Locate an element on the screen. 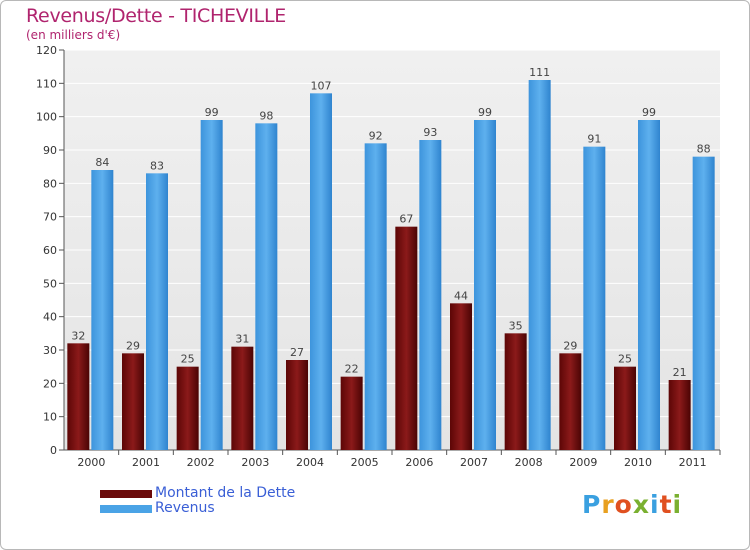 This screenshot has width=750, height=550. ytick-label-70: 70 is located at coordinates (50, 217).